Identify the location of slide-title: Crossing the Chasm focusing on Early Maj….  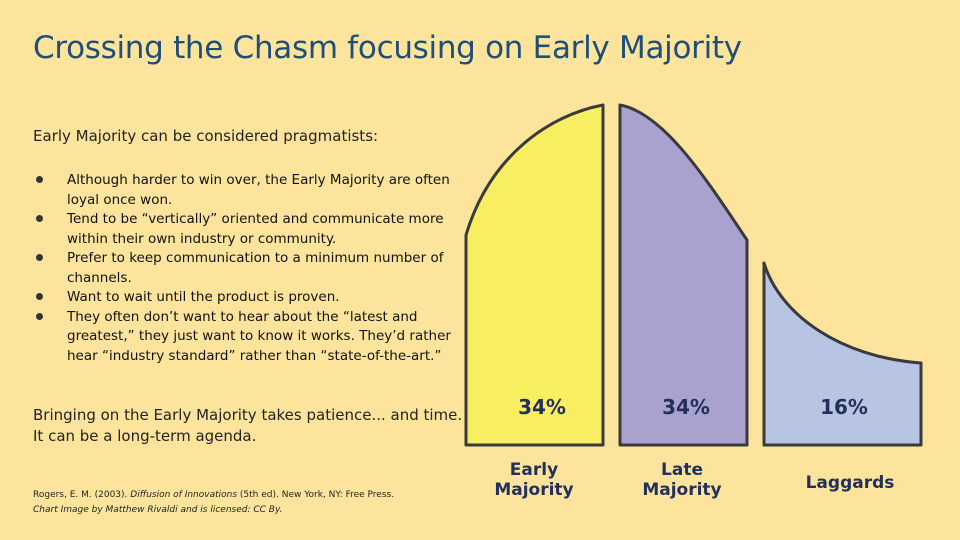
(387, 48).